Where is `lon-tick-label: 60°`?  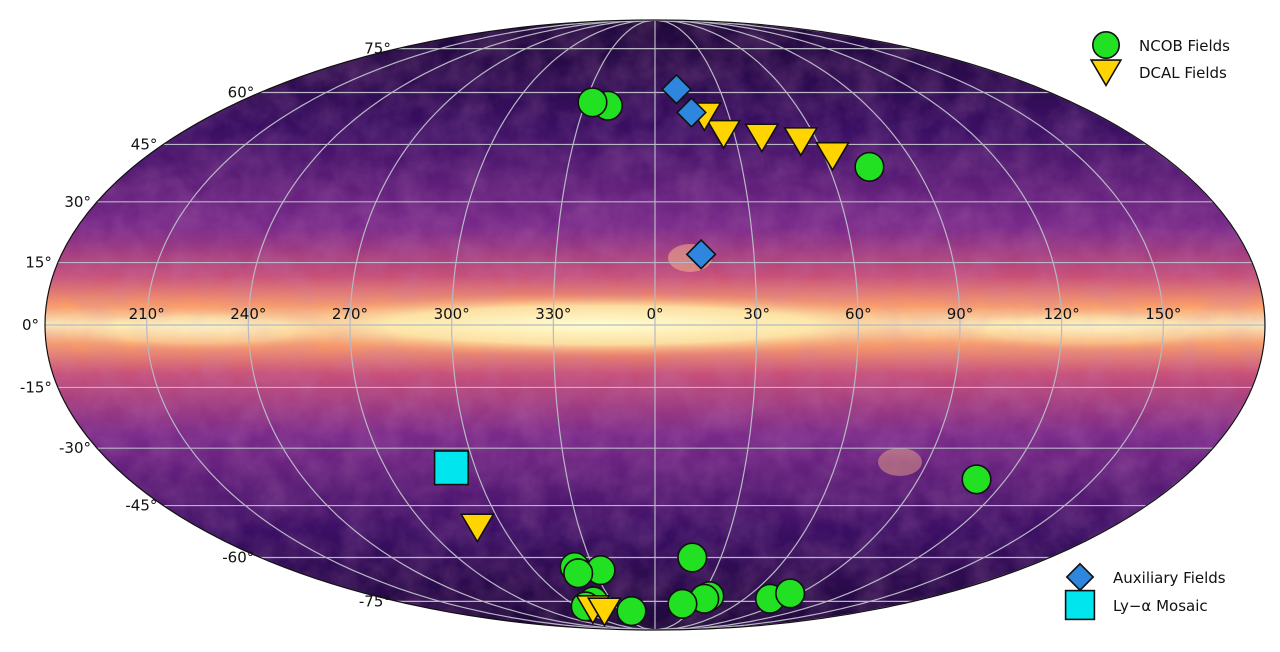
lon-tick-label: 60° is located at coordinates (858, 314).